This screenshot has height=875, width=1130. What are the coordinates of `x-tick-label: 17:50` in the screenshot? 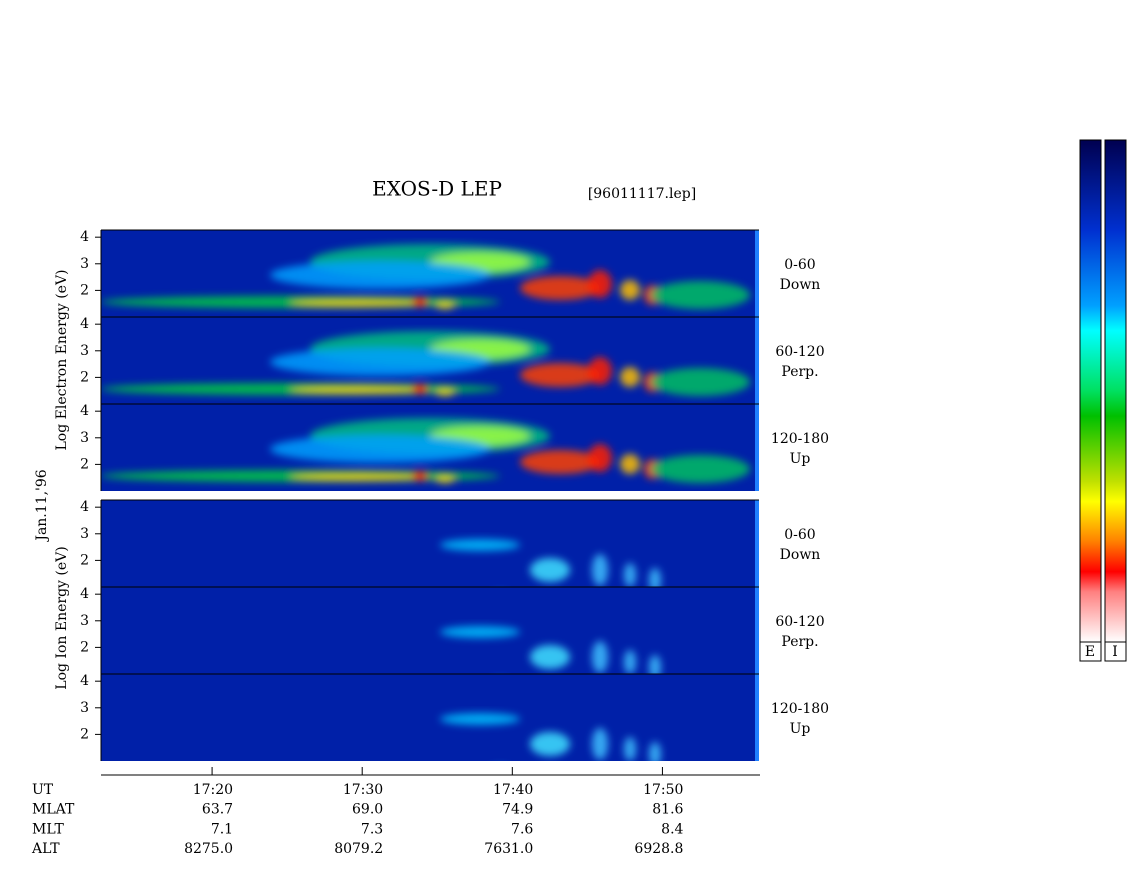 It's located at (663, 790).